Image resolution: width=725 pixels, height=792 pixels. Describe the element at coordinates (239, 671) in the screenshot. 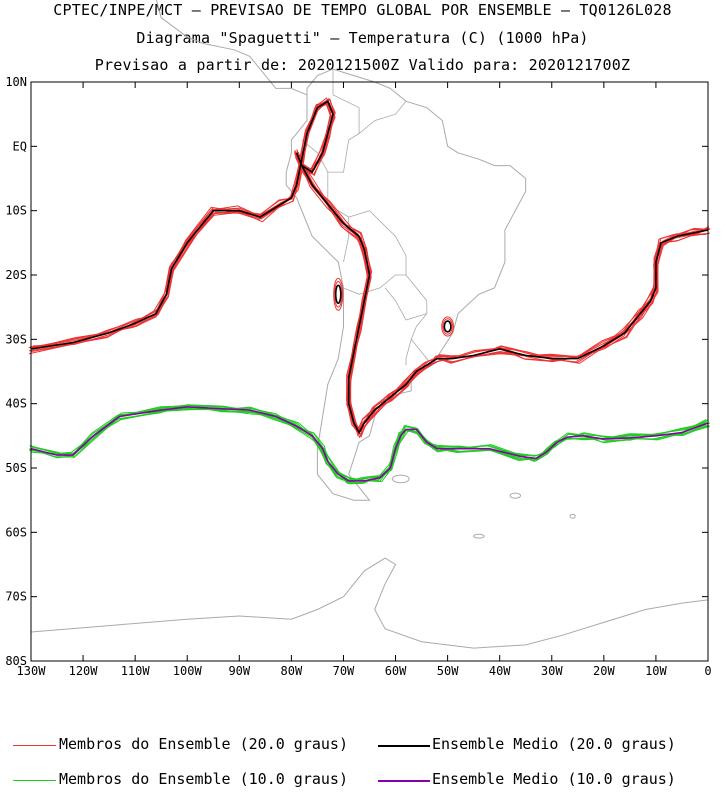

I see `x-tick-label: 90W` at that location.